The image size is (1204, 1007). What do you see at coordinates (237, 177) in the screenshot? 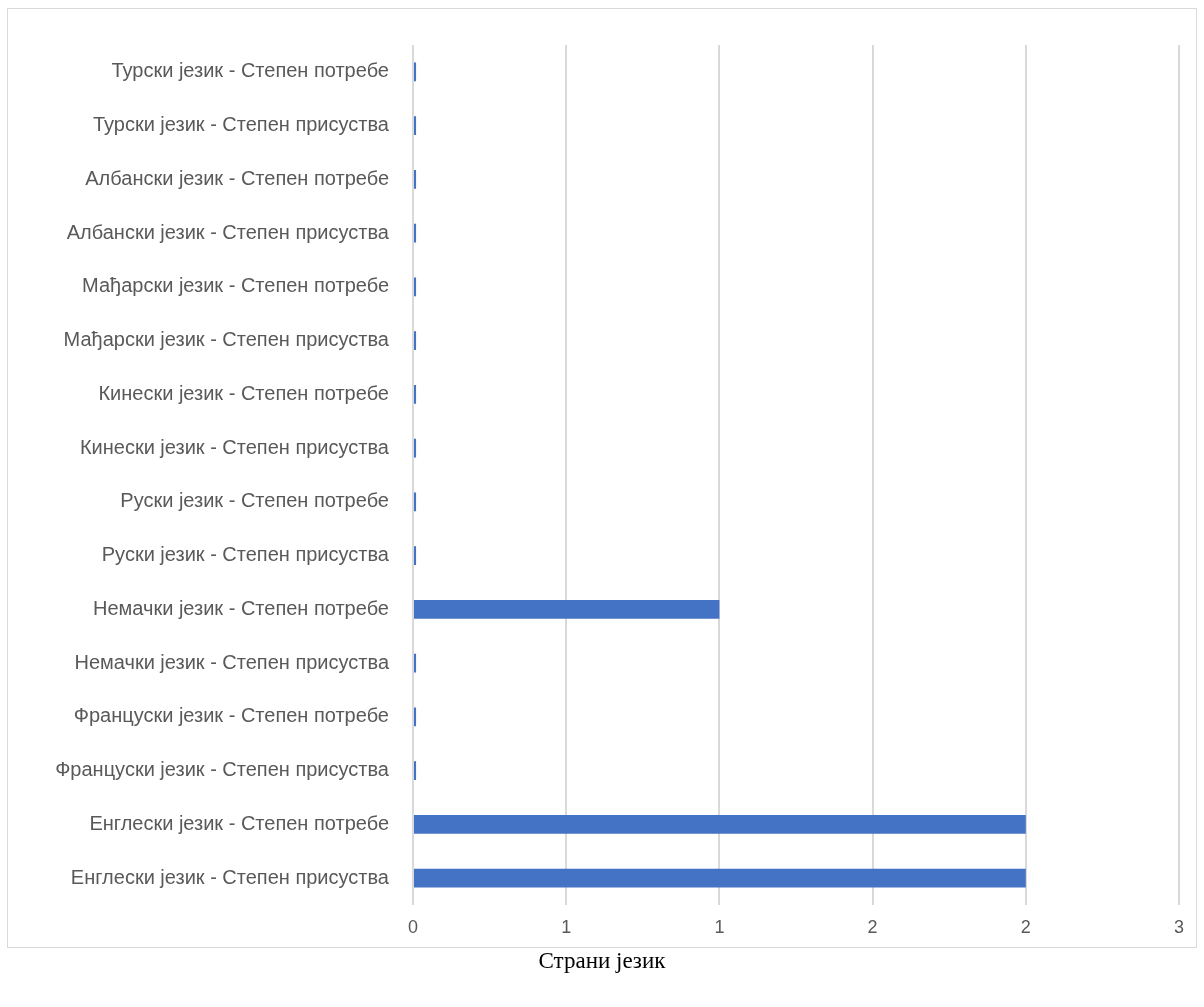
I see `y-tick-label: Албански језик - Степен потребе` at bounding box center [237, 177].